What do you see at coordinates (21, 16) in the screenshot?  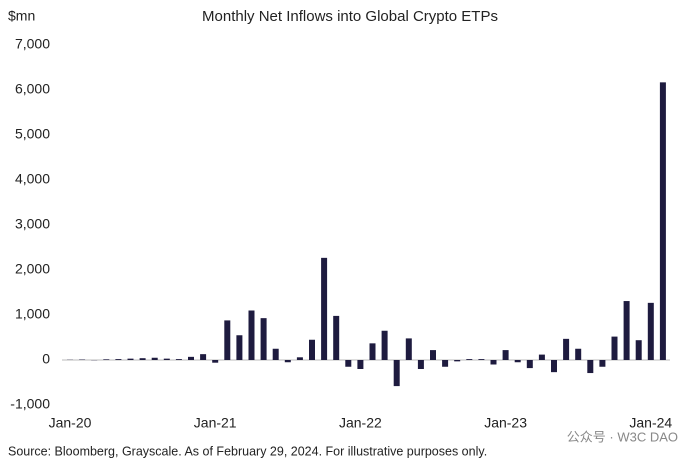 I see `y-axis-label: $mn` at bounding box center [21, 16].